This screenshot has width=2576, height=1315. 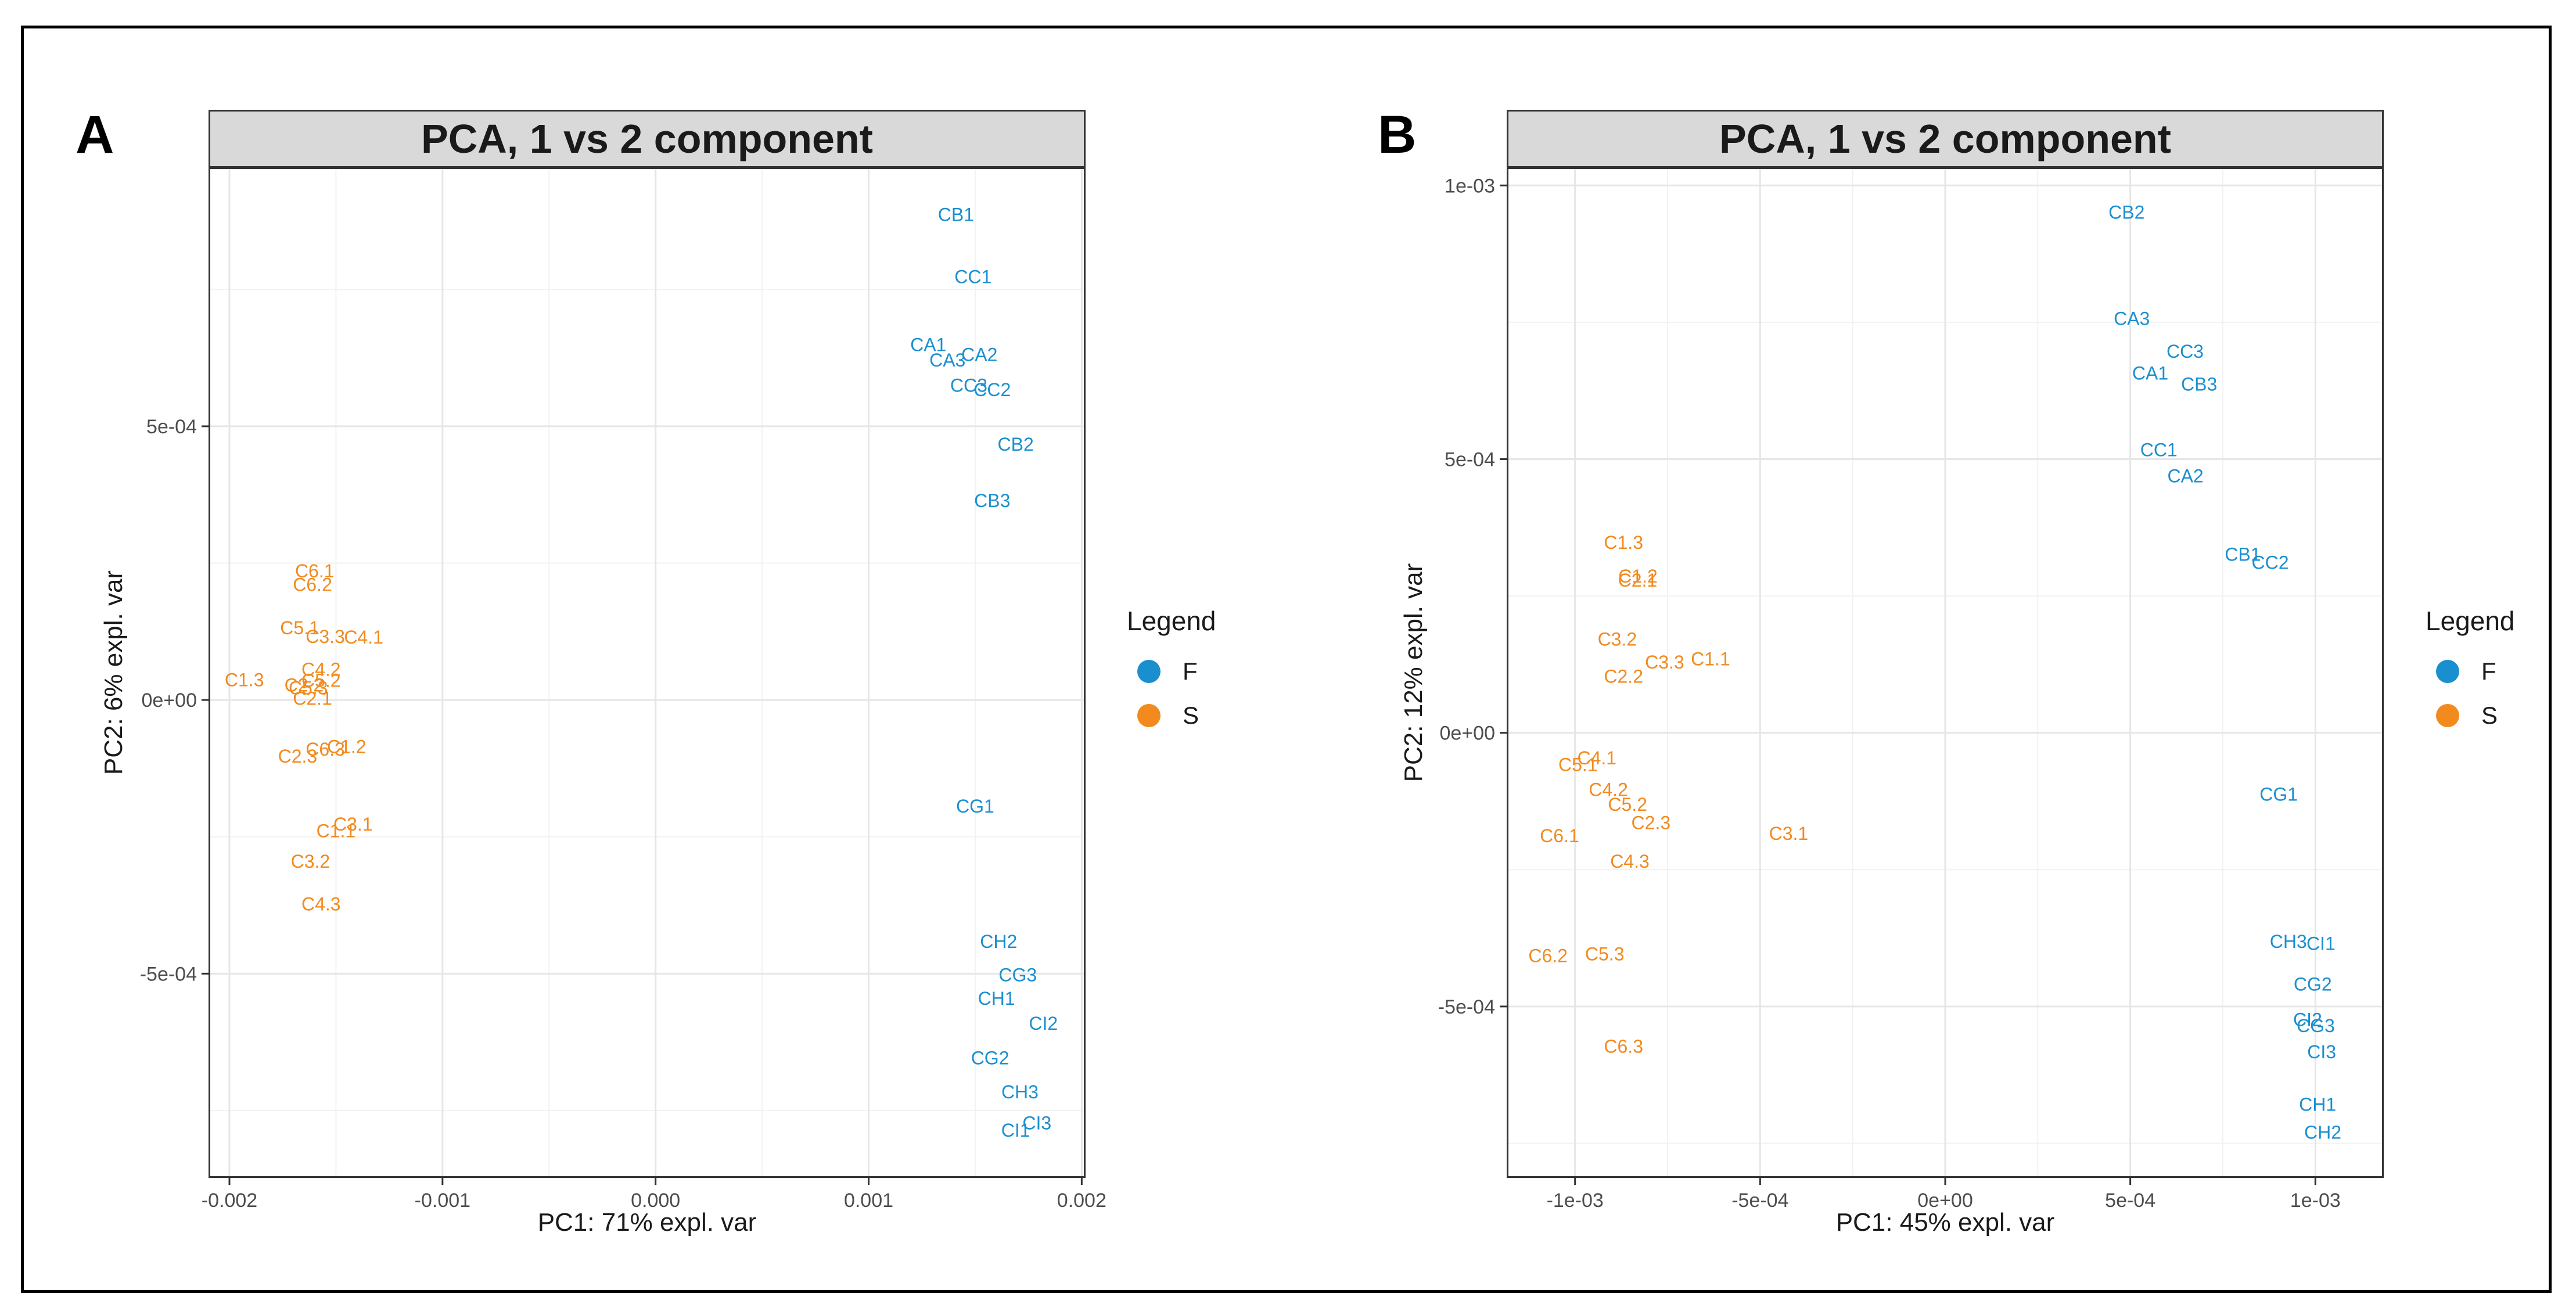 What do you see at coordinates (647, 1222) in the screenshot?
I see `panel-a-x-axis-title: PC1: 71% expl. var` at bounding box center [647, 1222].